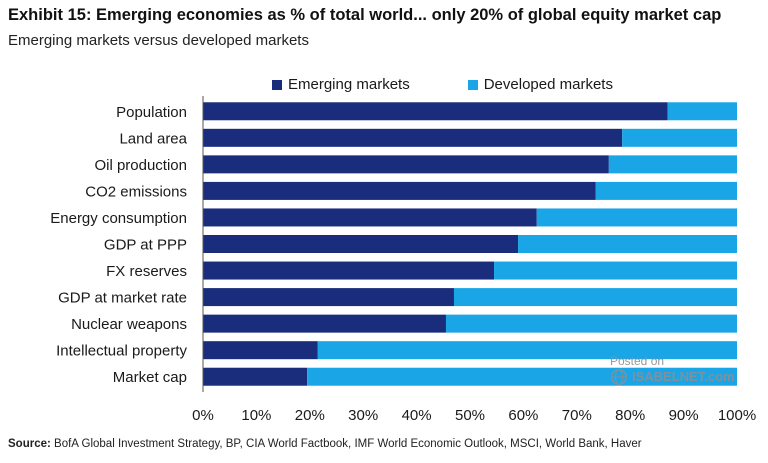 This screenshot has width=768, height=463. What do you see at coordinates (349, 84) in the screenshot?
I see `legend-label-emerging: Emerging markets` at bounding box center [349, 84].